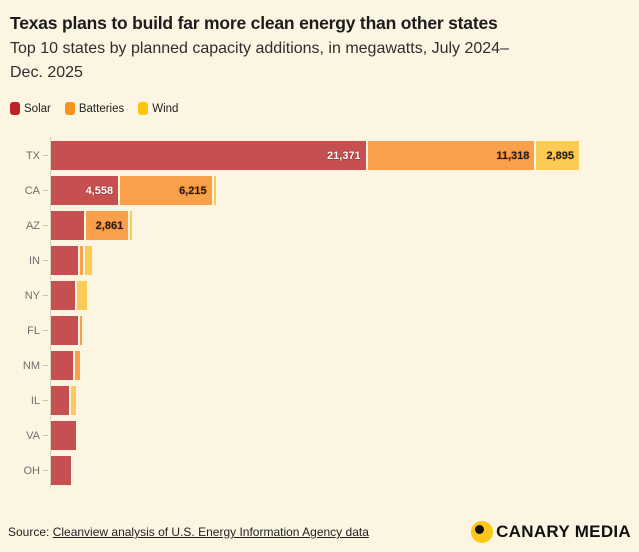  I want to click on solar-swatch-icon, so click(15, 108).